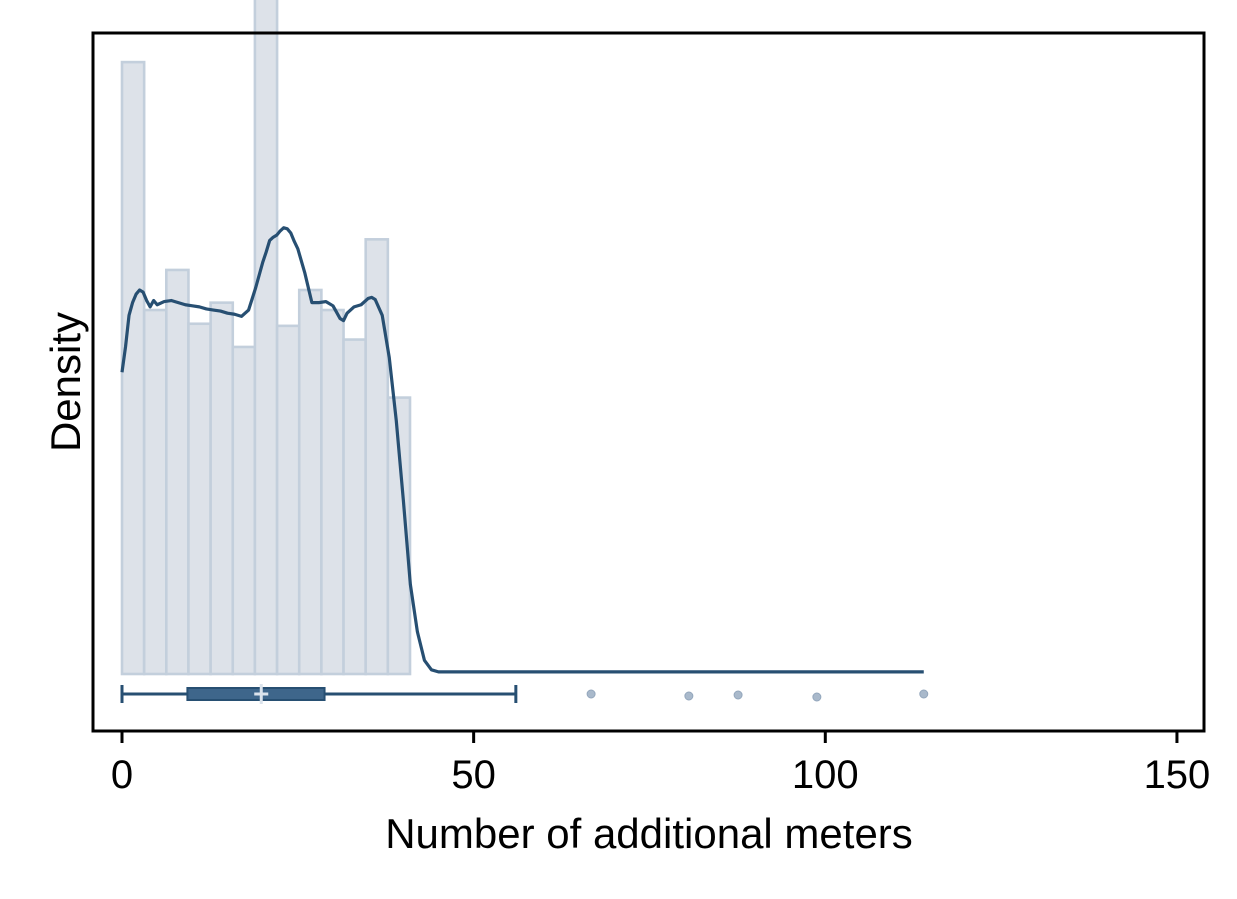  I want to click on x-tick-label: 50, so click(473, 775).